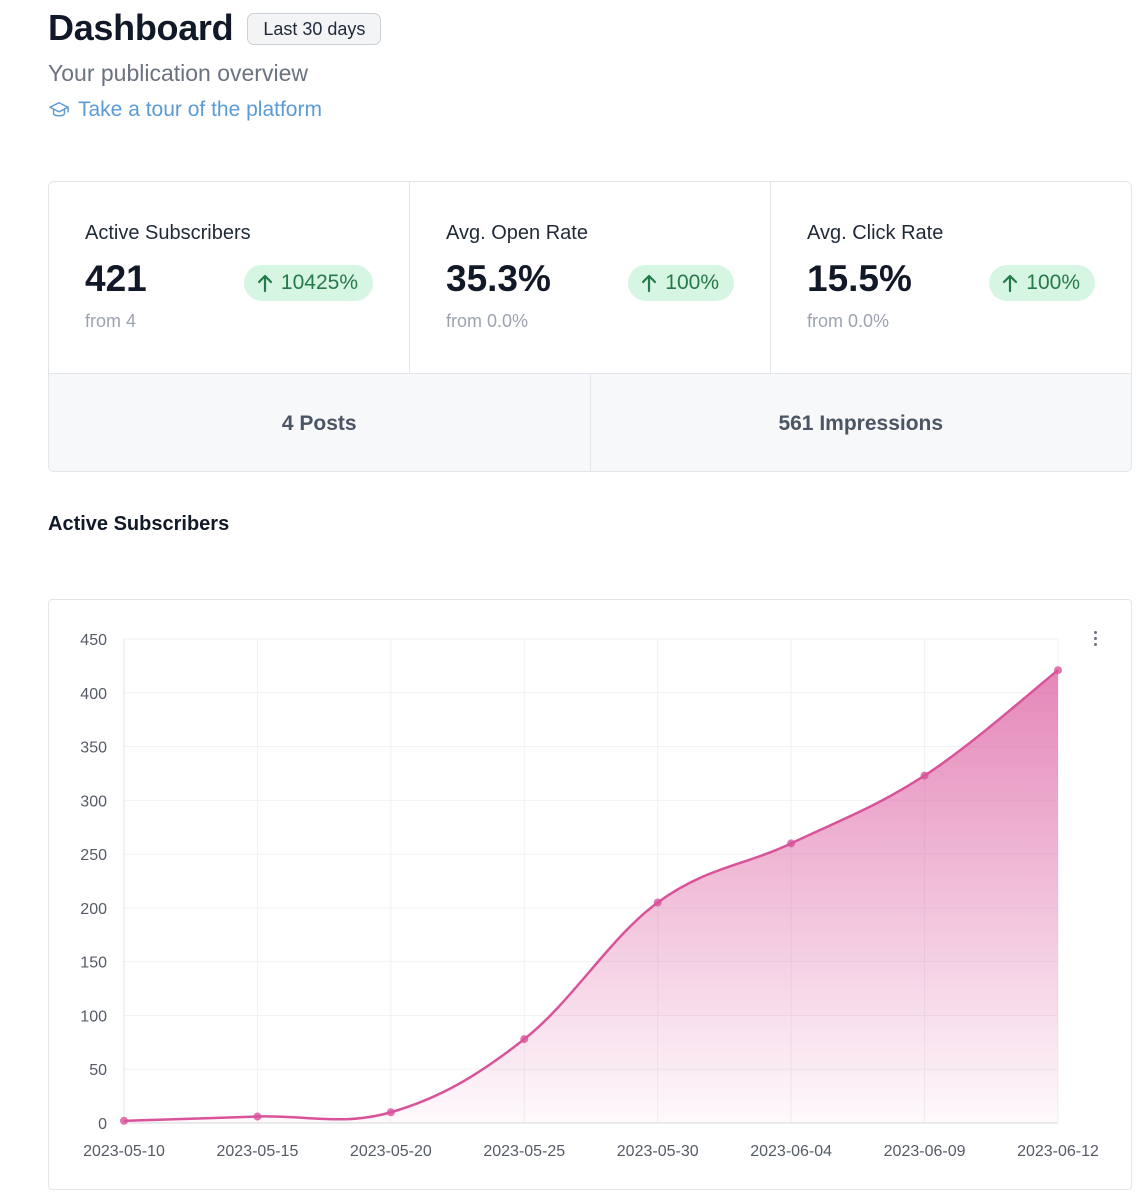 The height and width of the screenshot is (1201, 1142). What do you see at coordinates (320, 422) in the screenshot?
I see `posts-count: 4 Posts` at bounding box center [320, 422].